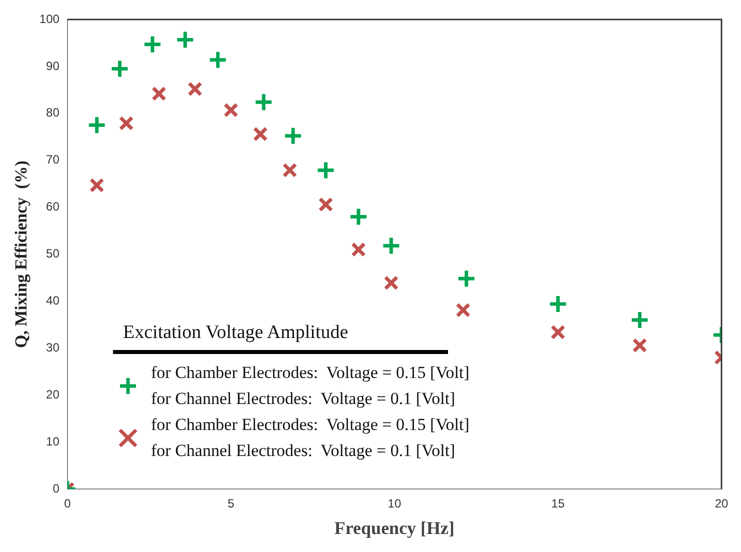  I want to click on y-tick-label: 60, so click(53, 207).